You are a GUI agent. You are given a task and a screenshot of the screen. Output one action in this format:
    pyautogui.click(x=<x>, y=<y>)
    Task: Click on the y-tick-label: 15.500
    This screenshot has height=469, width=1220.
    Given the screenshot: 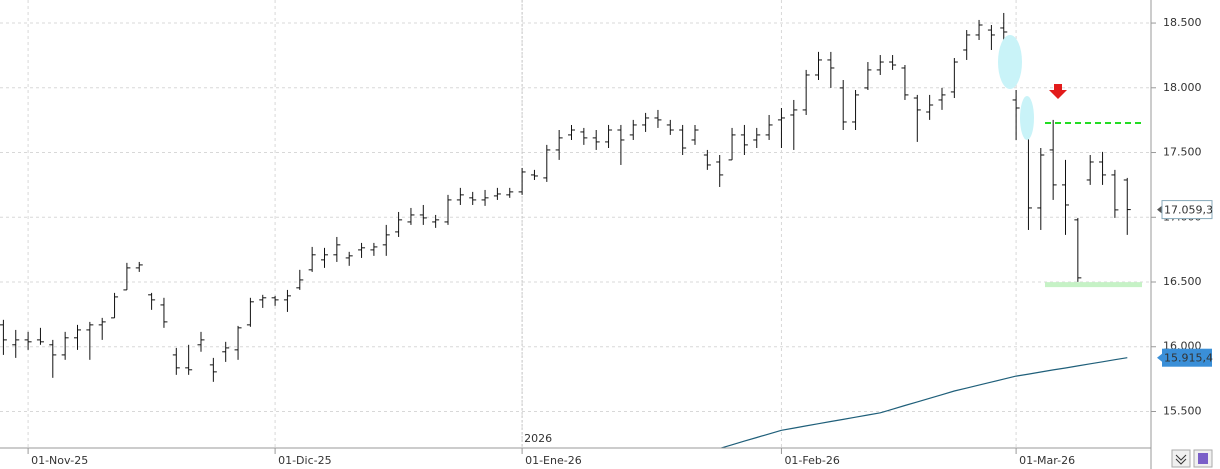 What is the action you would take?
    pyautogui.click(x=1182, y=410)
    